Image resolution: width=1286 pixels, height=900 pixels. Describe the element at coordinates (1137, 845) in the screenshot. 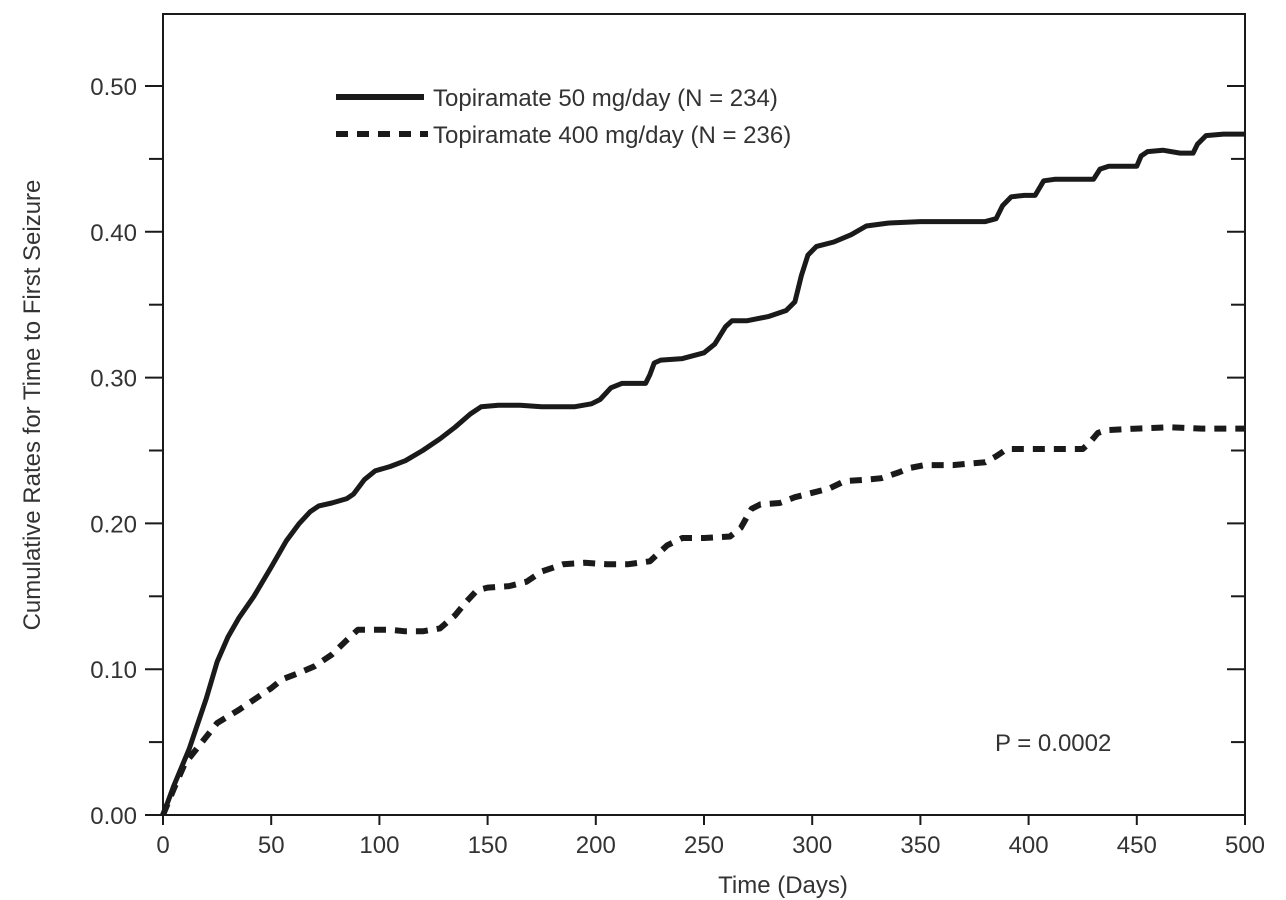

I see `x-tick-label: 450` at that location.